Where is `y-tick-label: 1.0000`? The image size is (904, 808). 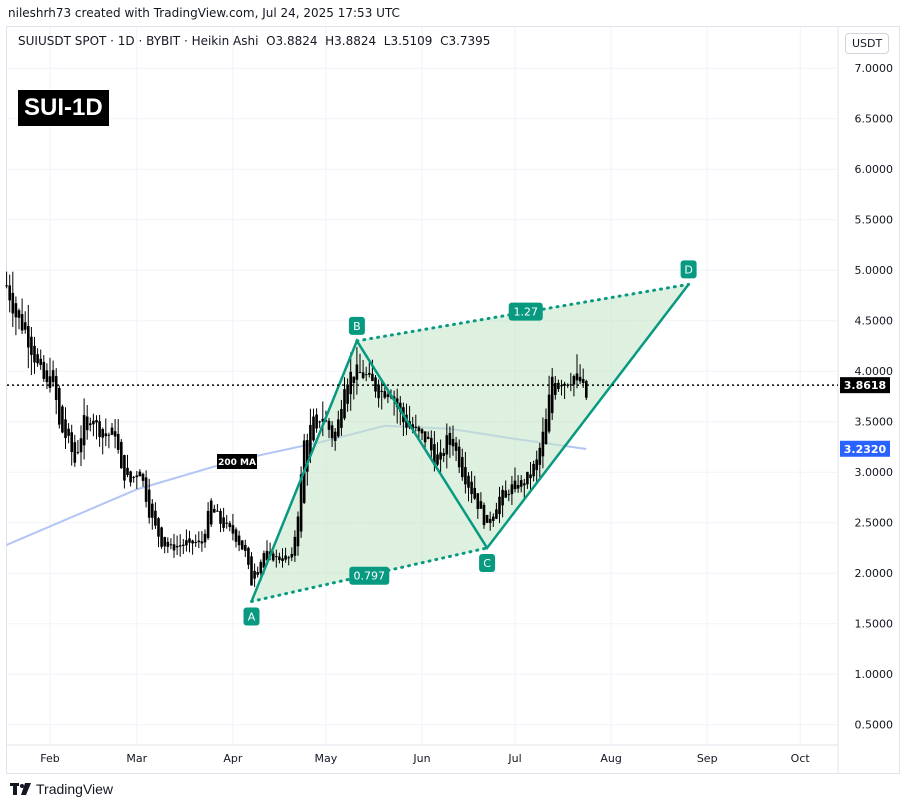
y-tick-label: 1.0000 is located at coordinates (874, 674).